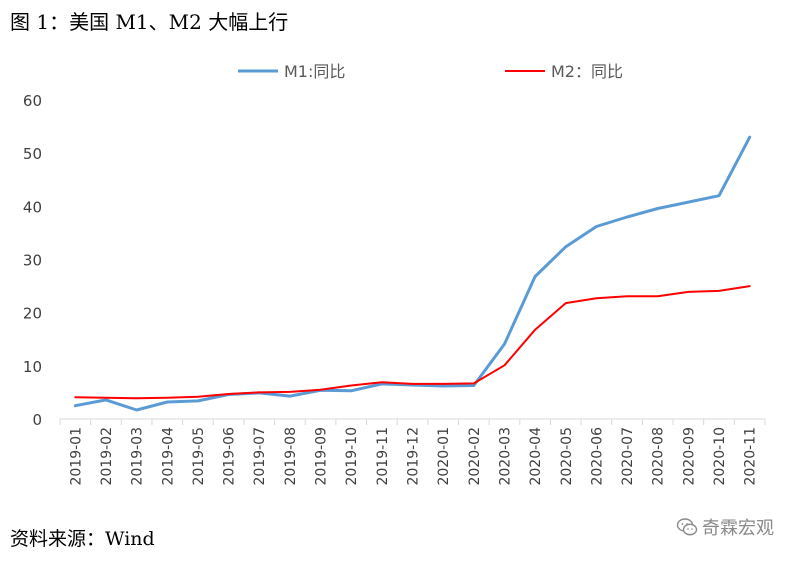  I want to click on x-tick-label: 2020-01, so click(444, 456).